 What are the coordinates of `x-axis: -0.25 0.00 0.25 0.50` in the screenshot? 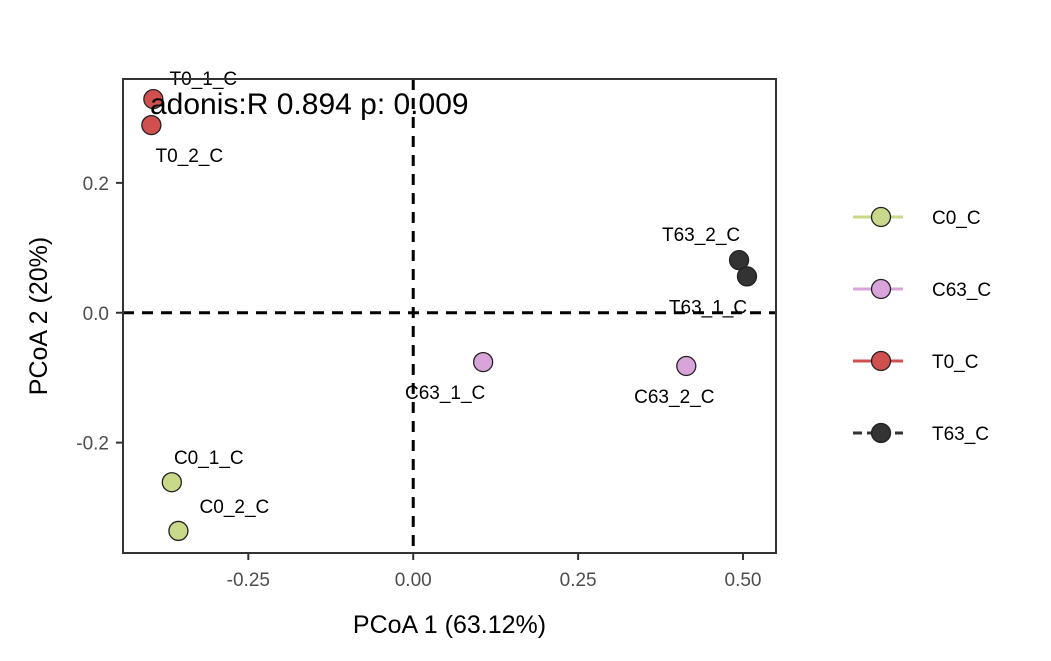 It's located at (494, 572).